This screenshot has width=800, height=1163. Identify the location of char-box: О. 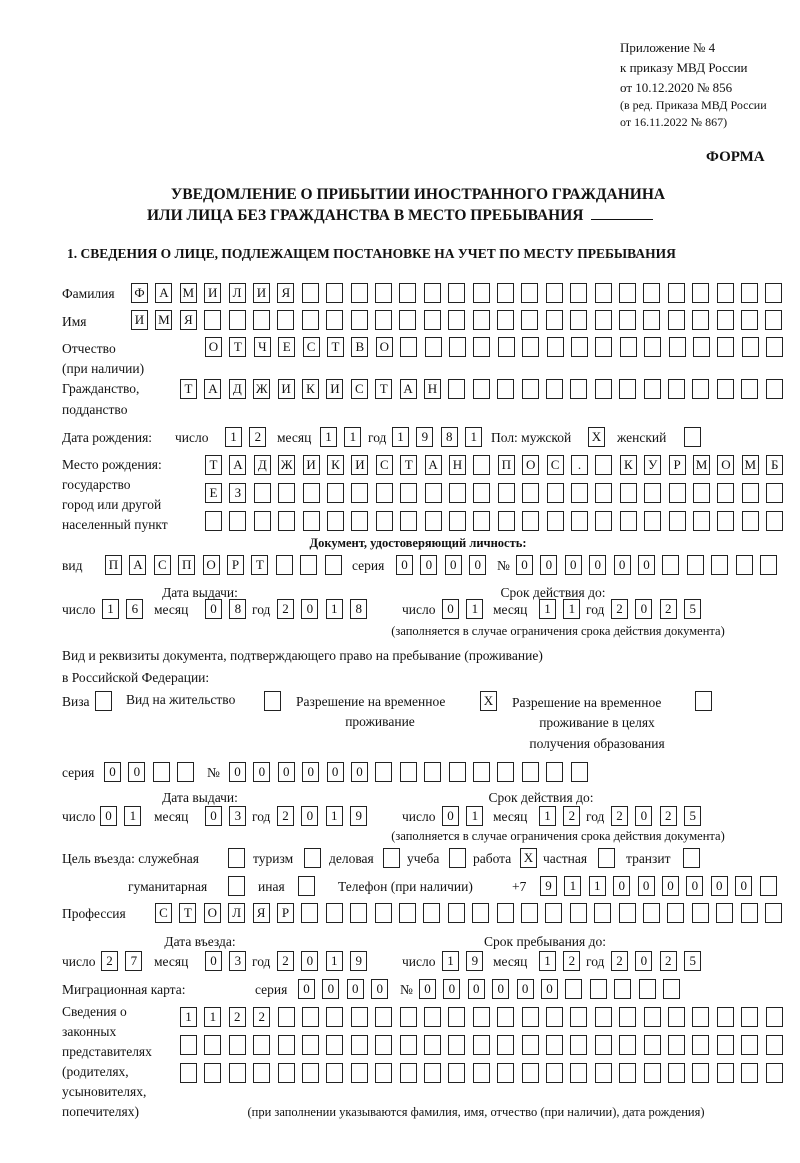
(726, 465).